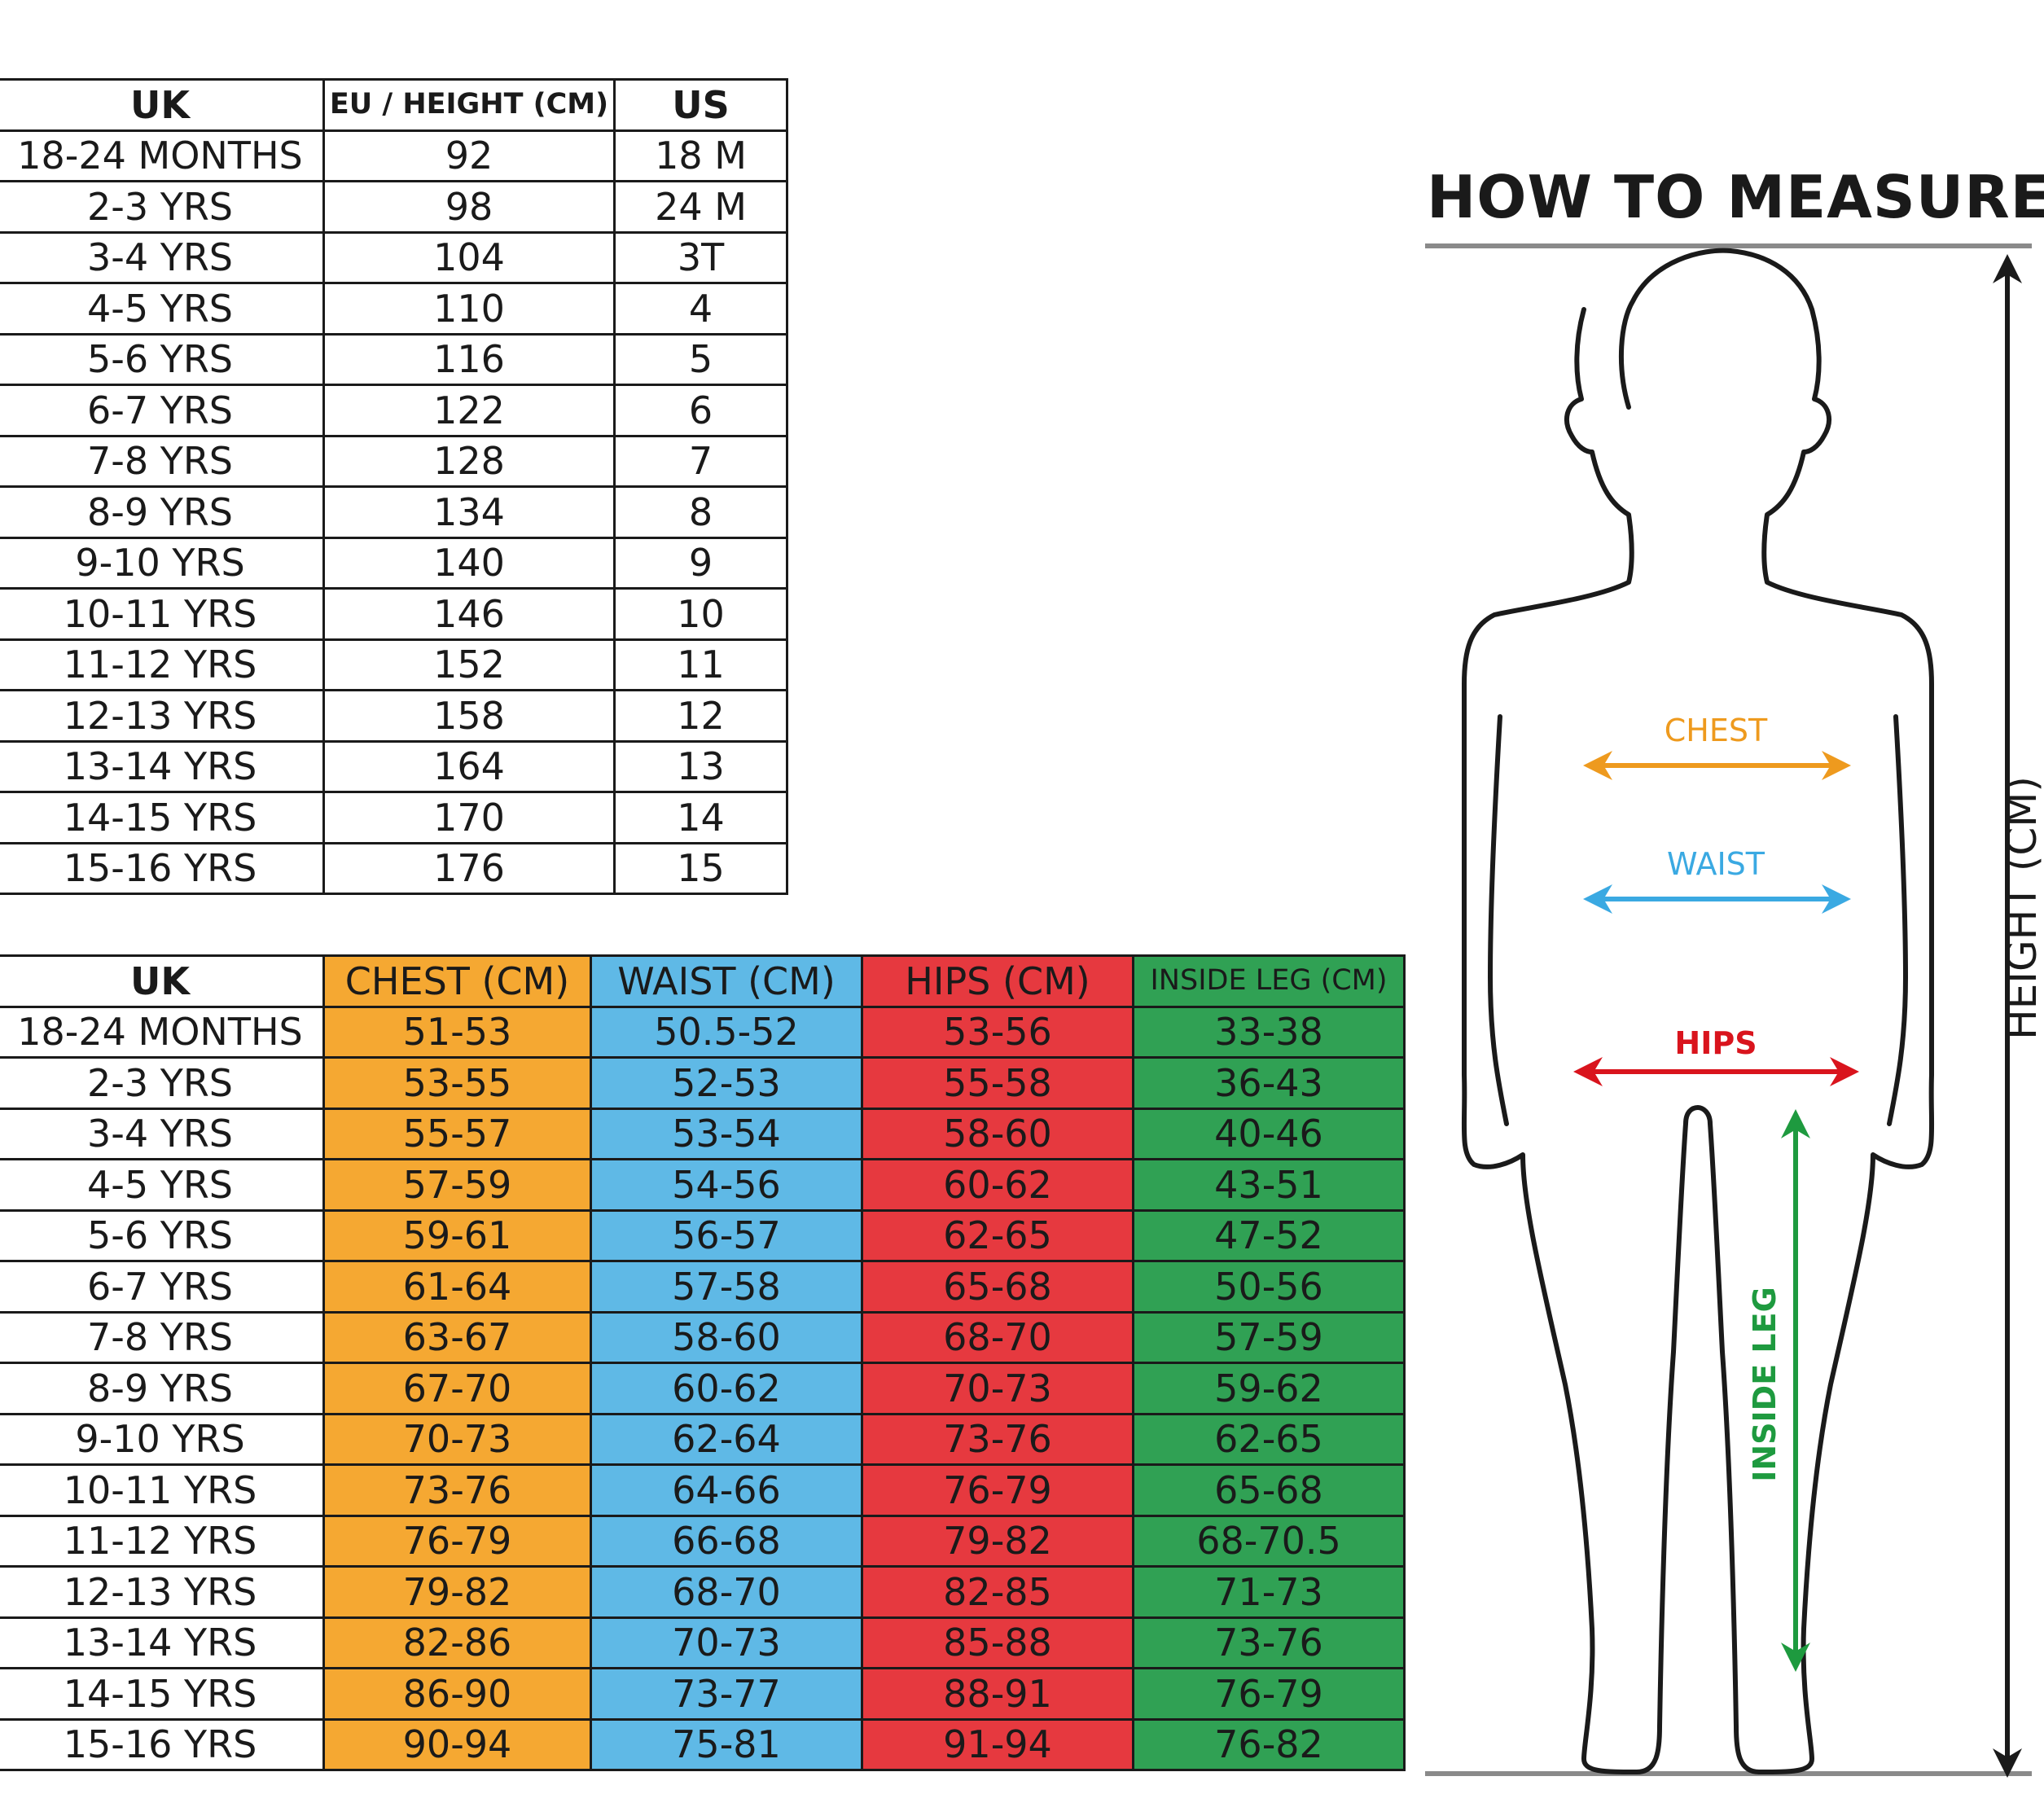 This screenshot has width=2044, height=1794. What do you see at coordinates (700, 461) in the screenshot?
I see `table-cell: 7` at bounding box center [700, 461].